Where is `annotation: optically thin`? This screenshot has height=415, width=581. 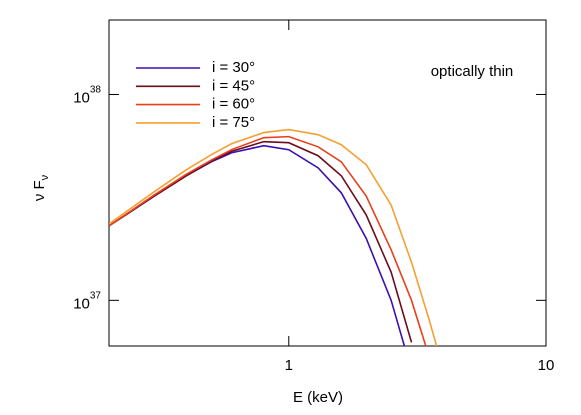 annotation: optically thin is located at coordinates (472, 71).